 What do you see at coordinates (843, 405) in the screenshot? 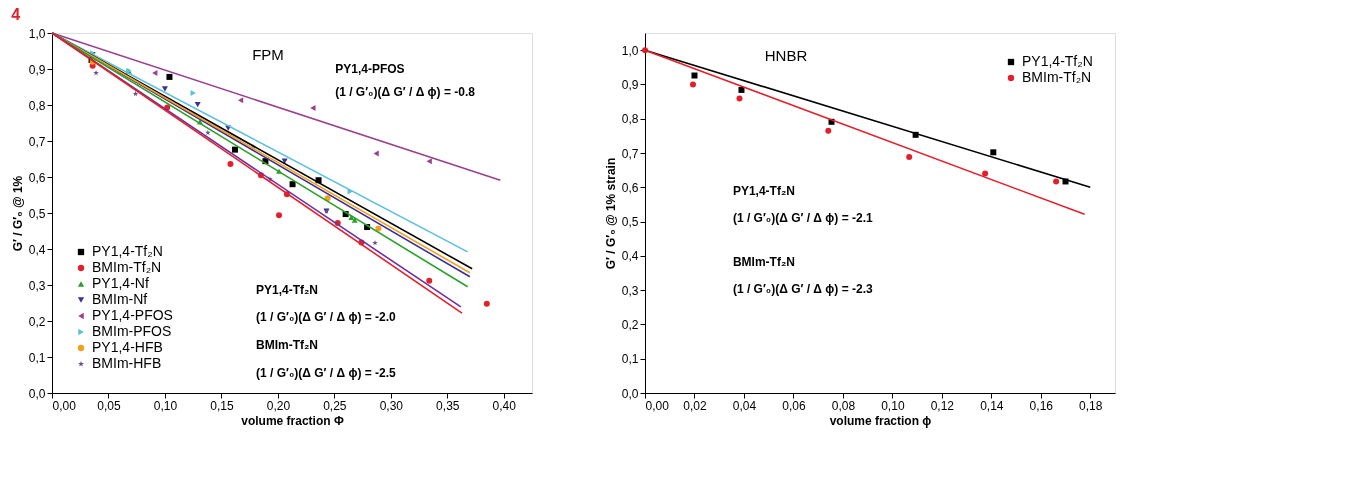
I see `x-tick-label: 0,08` at bounding box center [843, 405].